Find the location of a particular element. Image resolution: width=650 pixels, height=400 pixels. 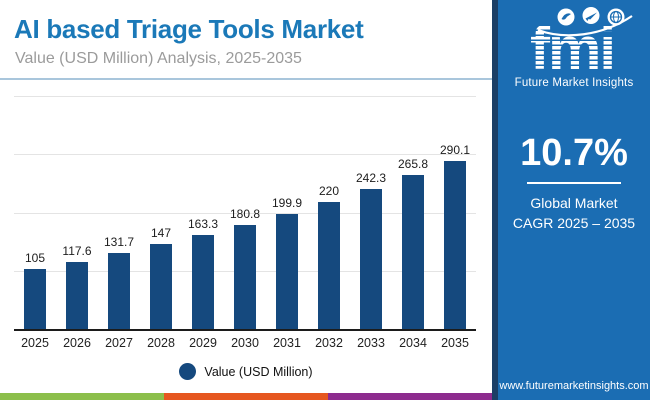

x-tick-label: 2033 is located at coordinates (371, 343).